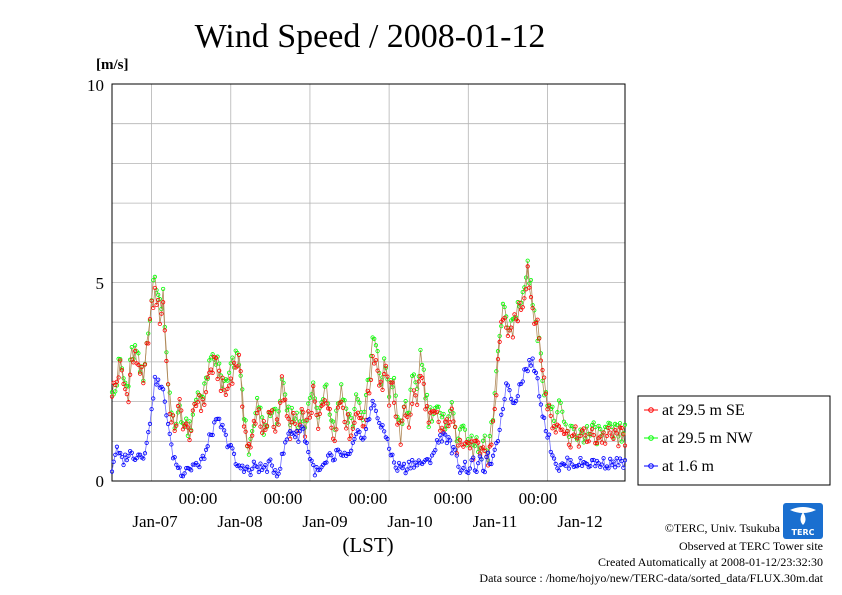 The width and height of the screenshot is (842, 595). Describe the element at coordinates (198, 498) in the screenshot. I see `x-time-tick-label: 00:00` at that location.